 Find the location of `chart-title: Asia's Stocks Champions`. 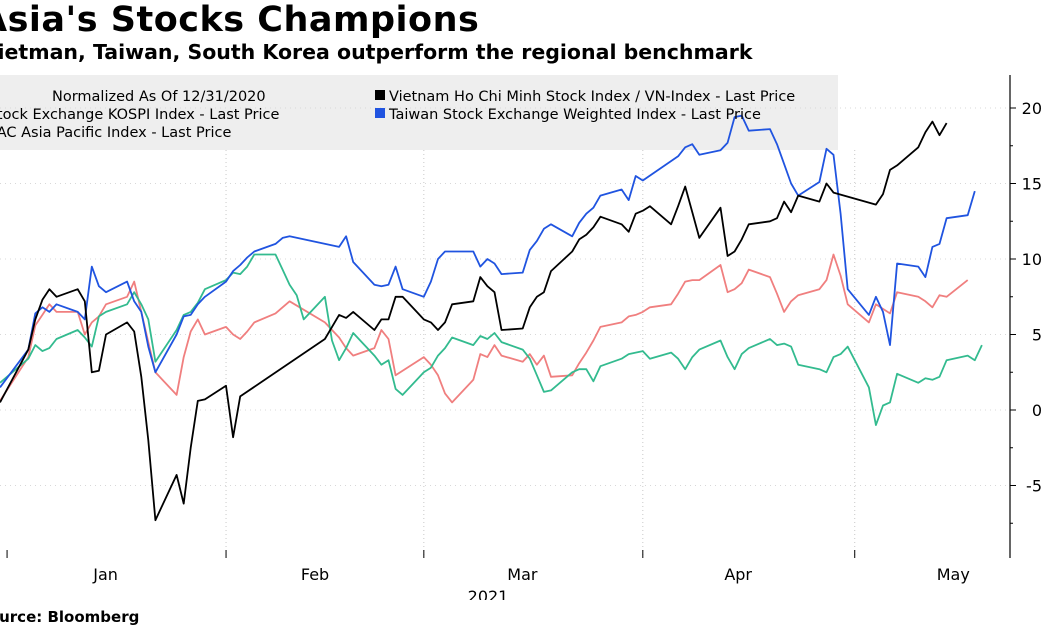

chart-title: Asia's Stocks Champions is located at coordinates (240, 20).